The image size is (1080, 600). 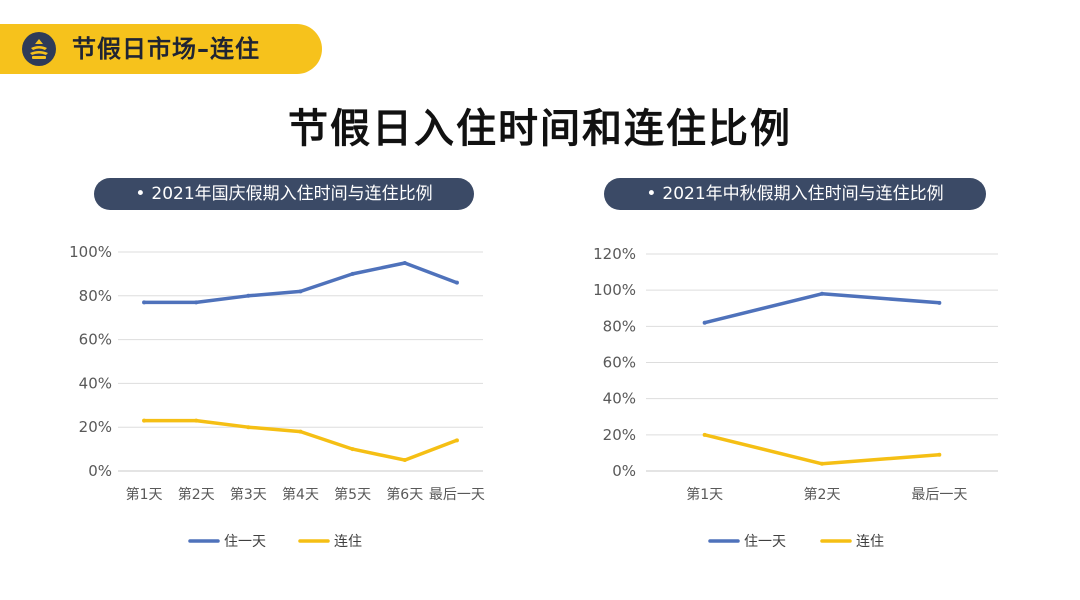 I want to click on mid-autumn-y-tick-label: 40%, so click(x=619, y=399).